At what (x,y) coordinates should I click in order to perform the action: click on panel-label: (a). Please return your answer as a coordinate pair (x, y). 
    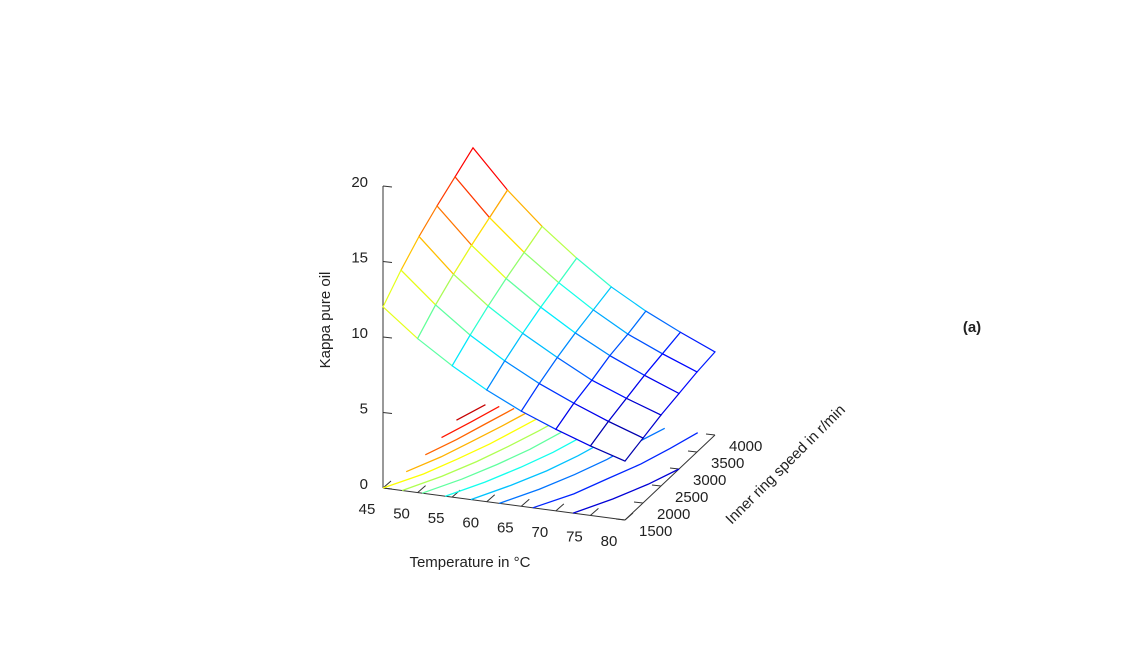
    Looking at the image, I should click on (972, 327).